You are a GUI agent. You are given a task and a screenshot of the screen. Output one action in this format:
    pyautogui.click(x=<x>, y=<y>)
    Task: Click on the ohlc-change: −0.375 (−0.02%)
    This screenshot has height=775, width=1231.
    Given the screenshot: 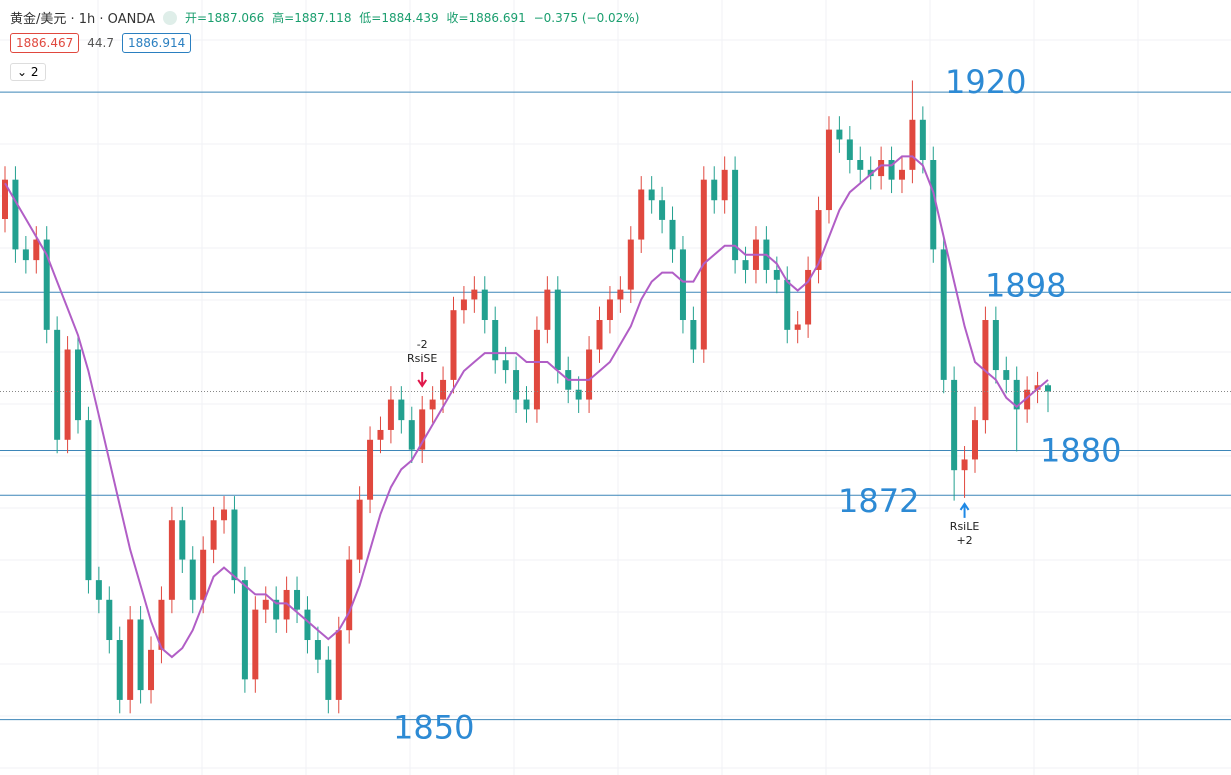 What is the action you would take?
    pyautogui.click(x=586, y=18)
    